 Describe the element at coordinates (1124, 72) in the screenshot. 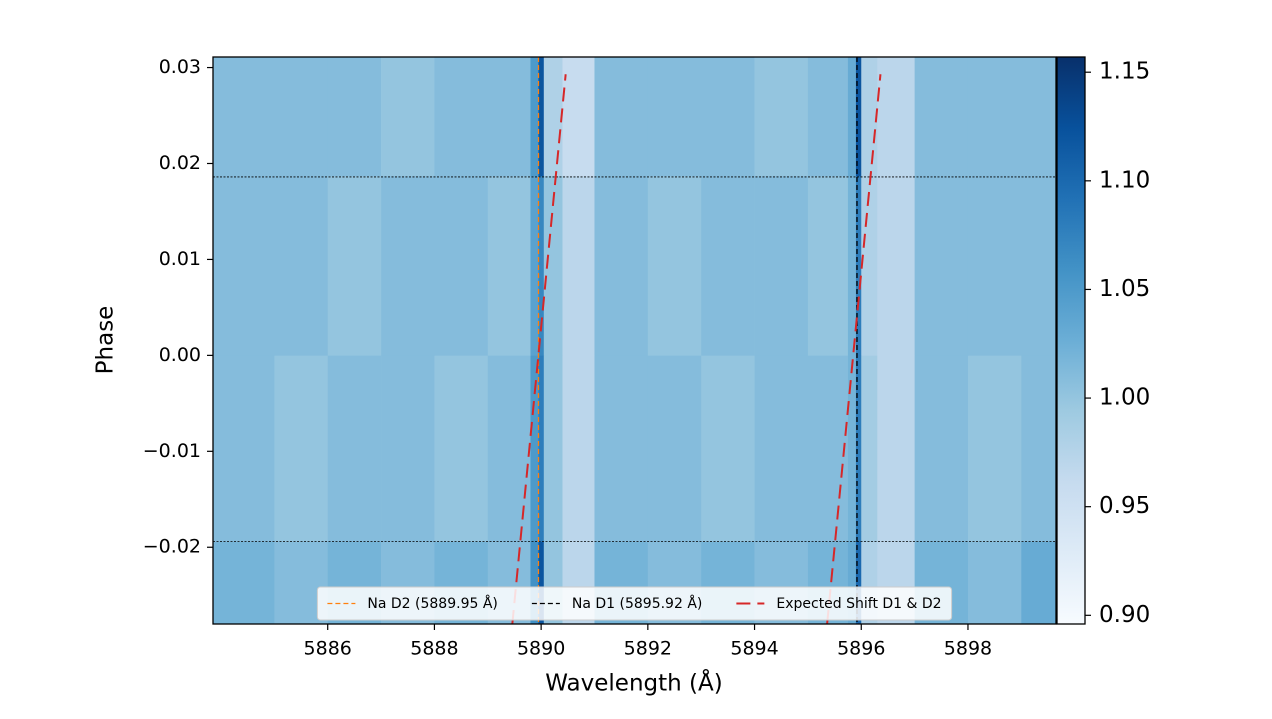

I see `colorbar-tick-label: 1.15` at that location.